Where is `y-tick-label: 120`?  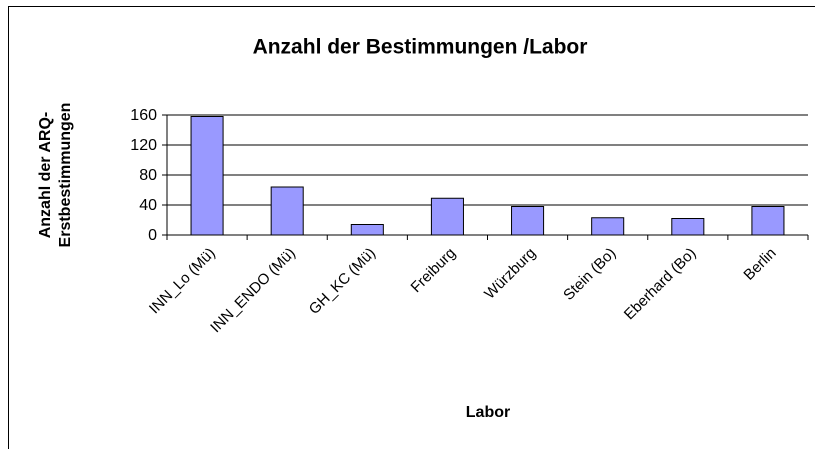
y-tick-label: 120 is located at coordinates (143, 145).